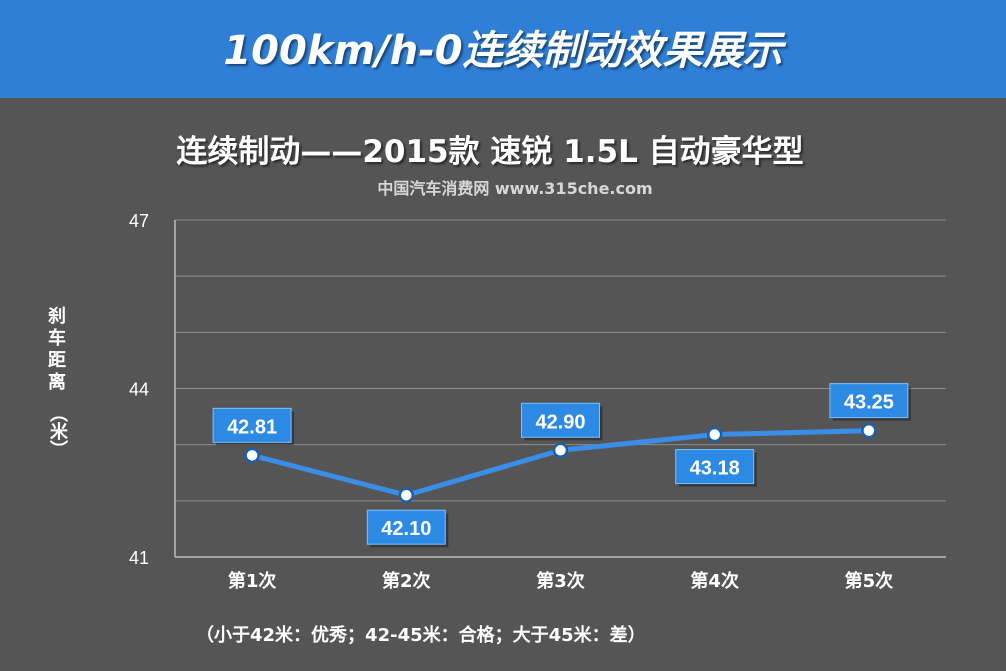 Image resolution: width=1006 pixels, height=671 pixels. What do you see at coordinates (252, 581) in the screenshot?
I see `x-tick-label: 第1次` at bounding box center [252, 581].